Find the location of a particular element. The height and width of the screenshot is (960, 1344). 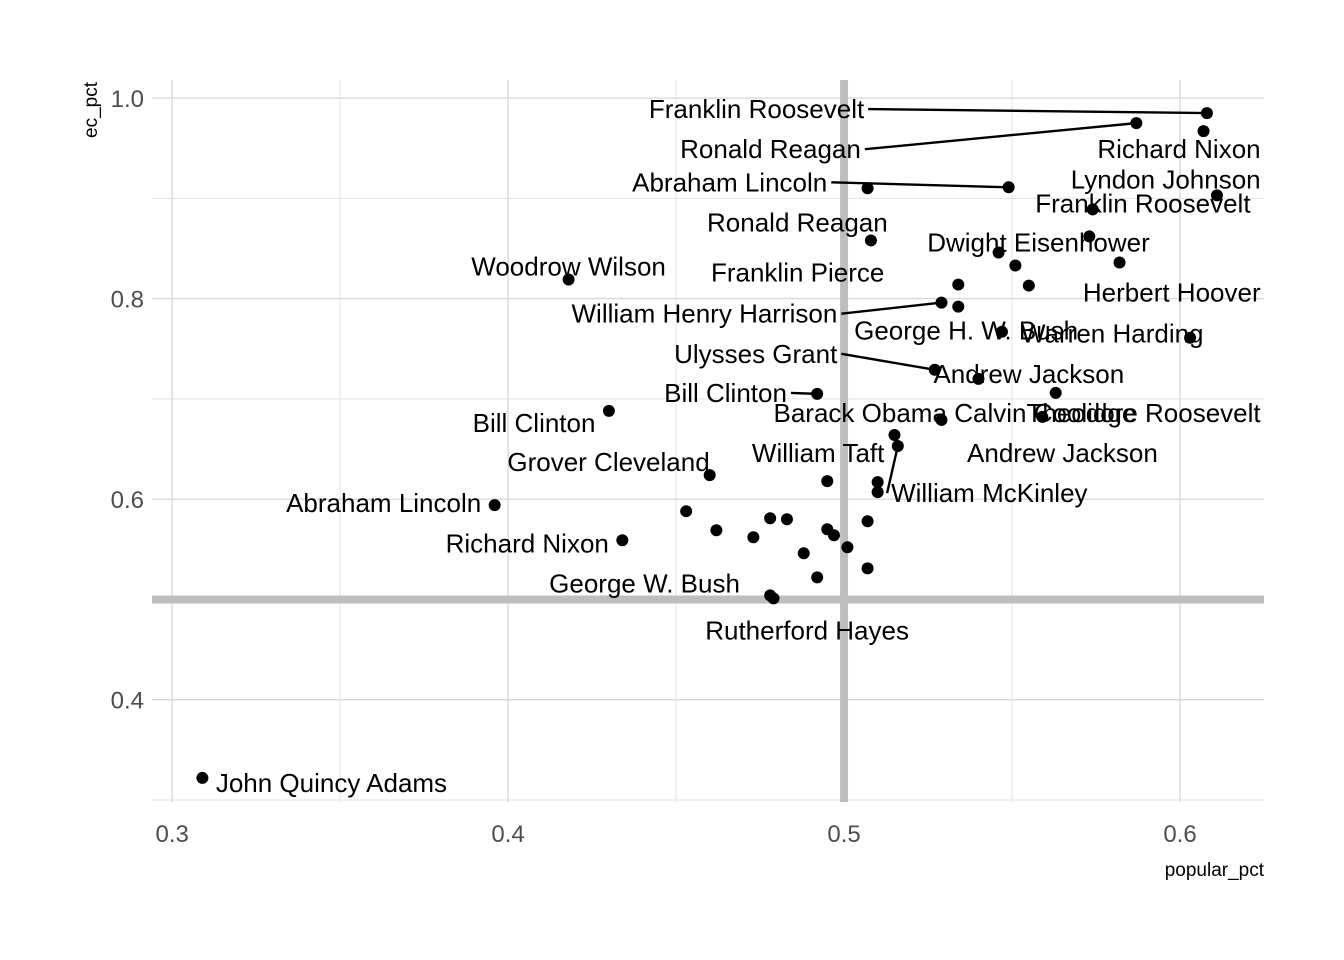

point-label: Calvin Coolidge is located at coordinates (1045, 413).